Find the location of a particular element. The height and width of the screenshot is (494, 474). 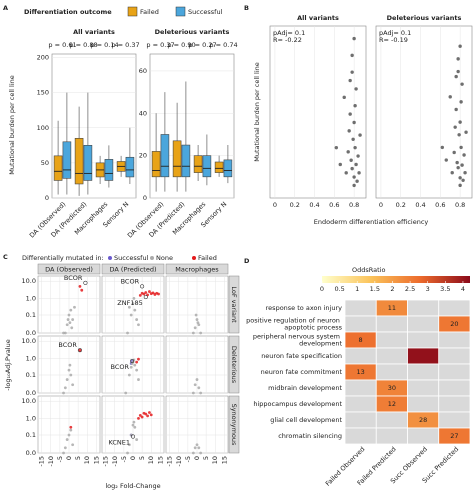

y-tick-label: 1.0 is located at coordinates (31, 358).